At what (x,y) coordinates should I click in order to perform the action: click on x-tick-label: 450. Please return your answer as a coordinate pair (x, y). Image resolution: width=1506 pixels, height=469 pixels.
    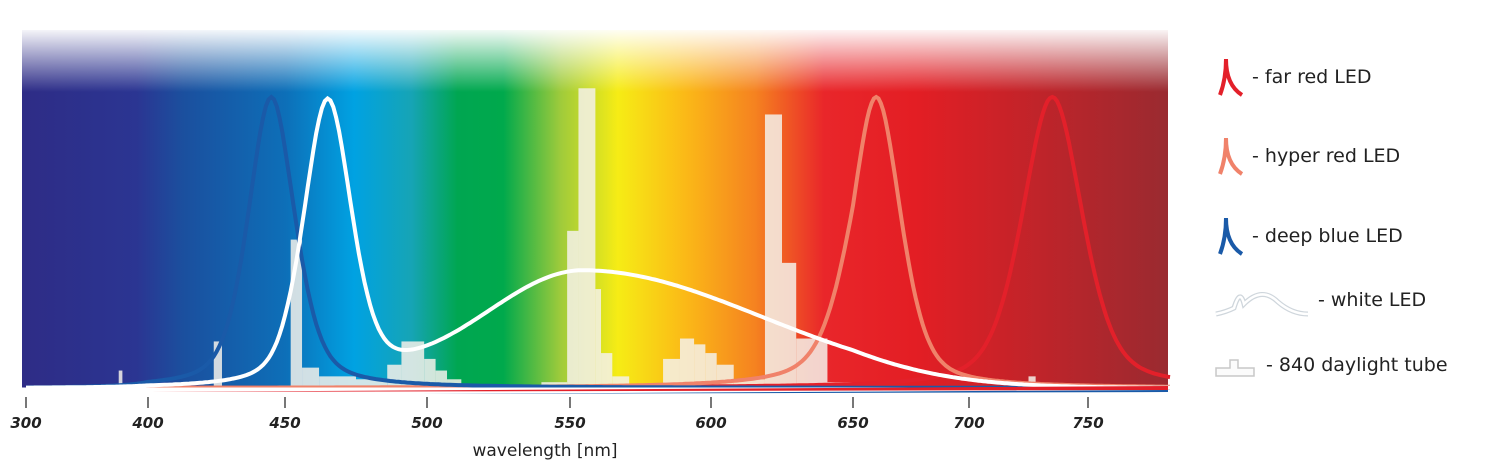
    Looking at the image, I should click on (284, 423).